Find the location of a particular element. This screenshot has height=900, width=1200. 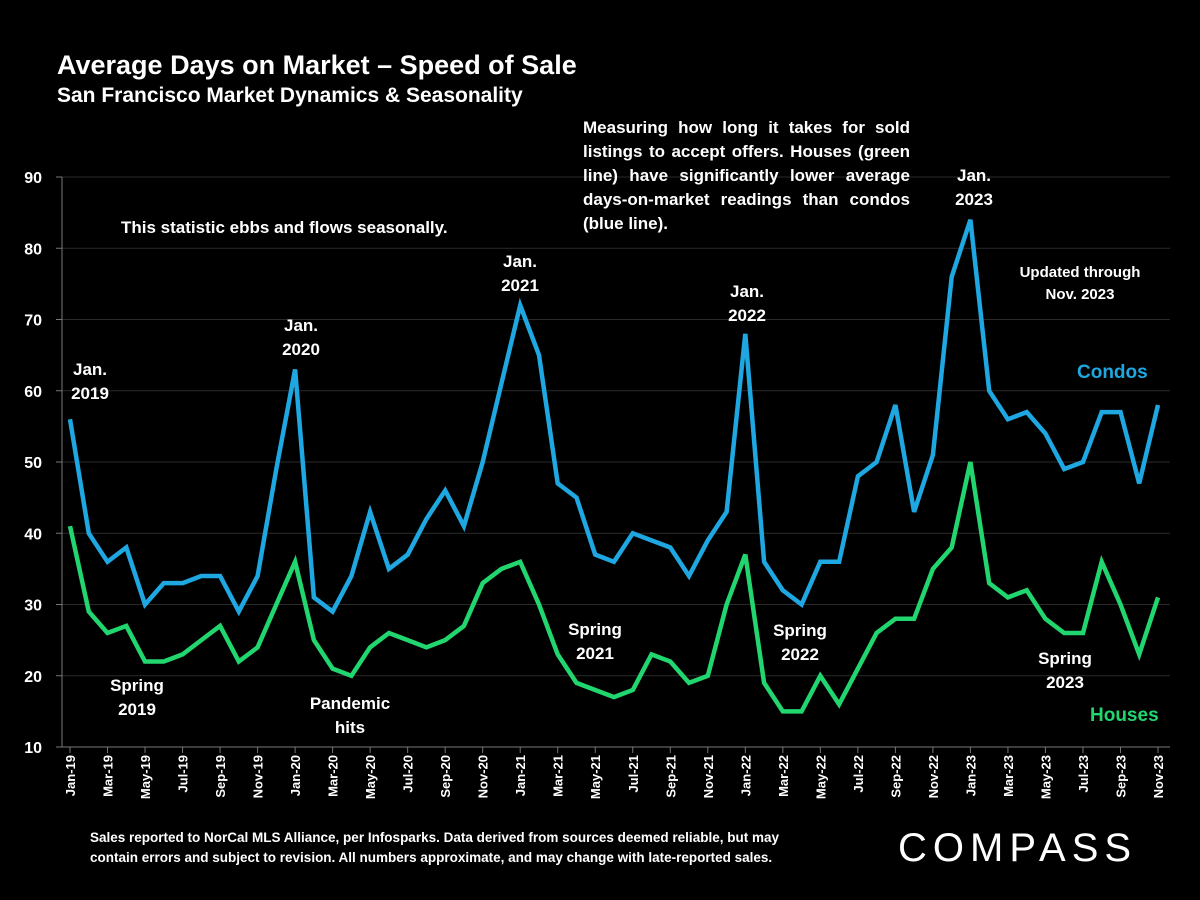

annotation-jan-2023: Jan. 2023 is located at coordinates (974, 188).